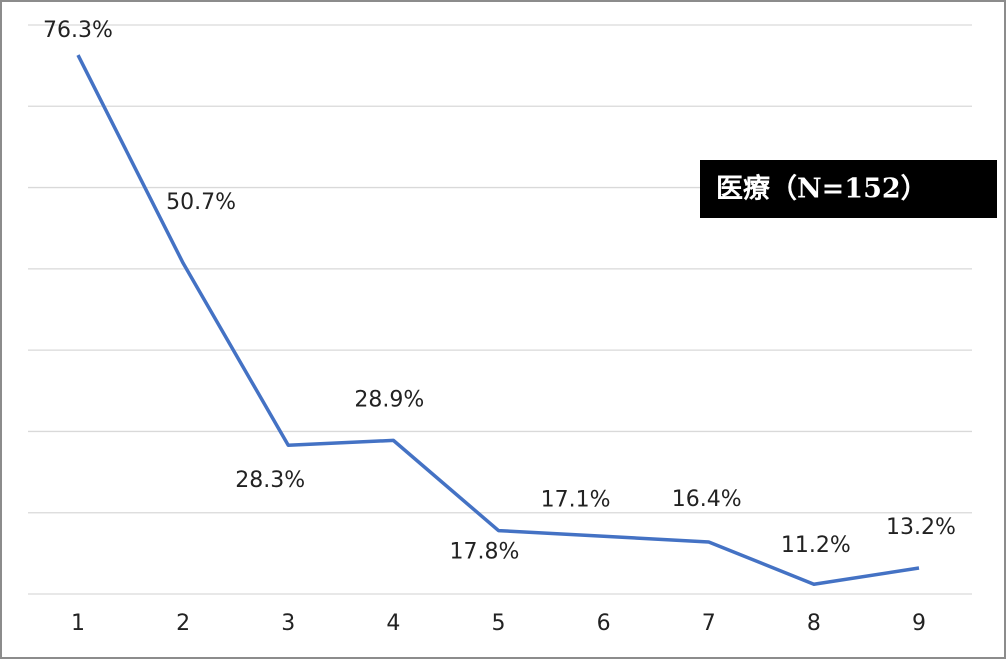  What do you see at coordinates (707, 499) in the screenshot?
I see `data-label: 16.4%` at bounding box center [707, 499].